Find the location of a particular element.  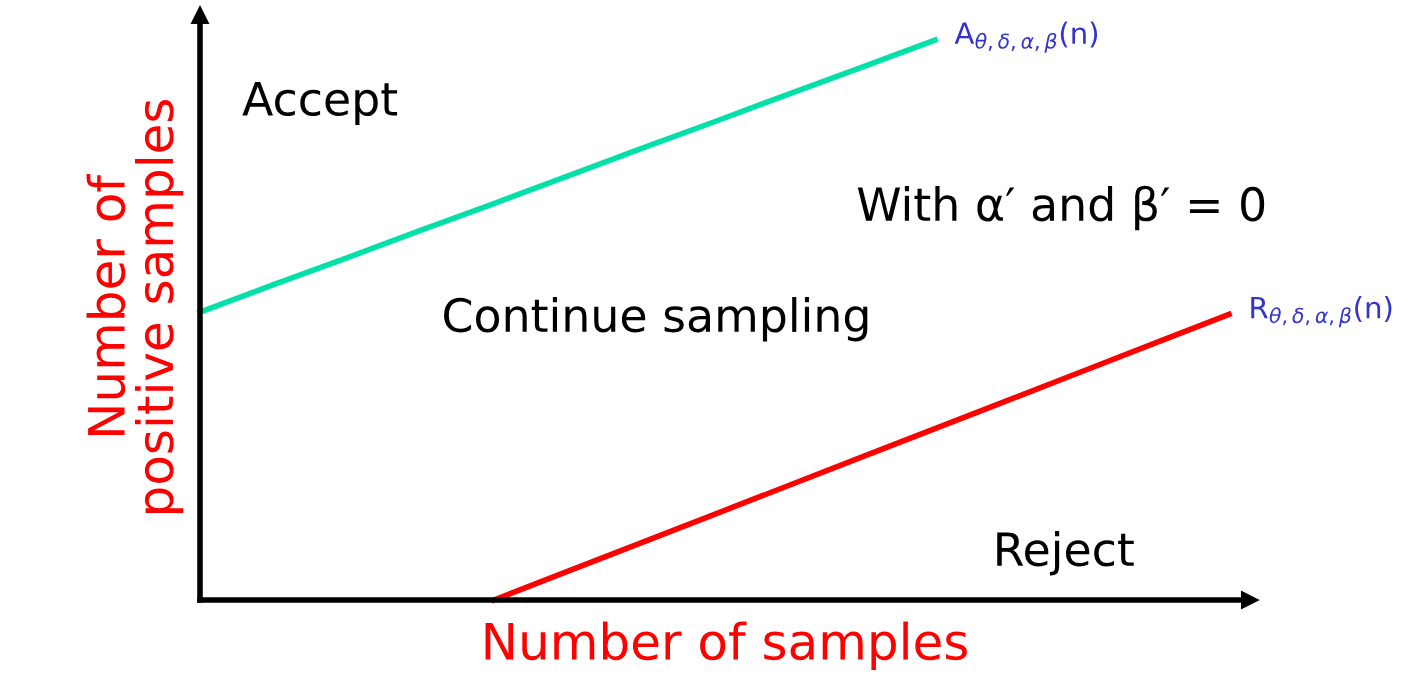

series-label: A$_{θ,δ,α,β}$(n) is located at coordinates (1026, 37).